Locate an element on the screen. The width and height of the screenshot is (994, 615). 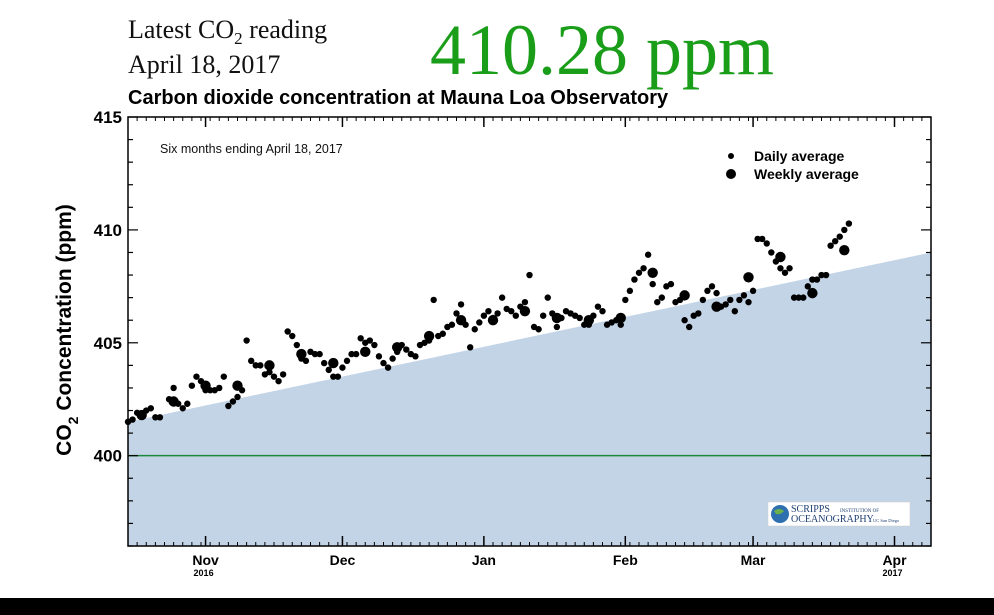
legend-weekly-label: Weekly average is located at coordinates (806, 174).